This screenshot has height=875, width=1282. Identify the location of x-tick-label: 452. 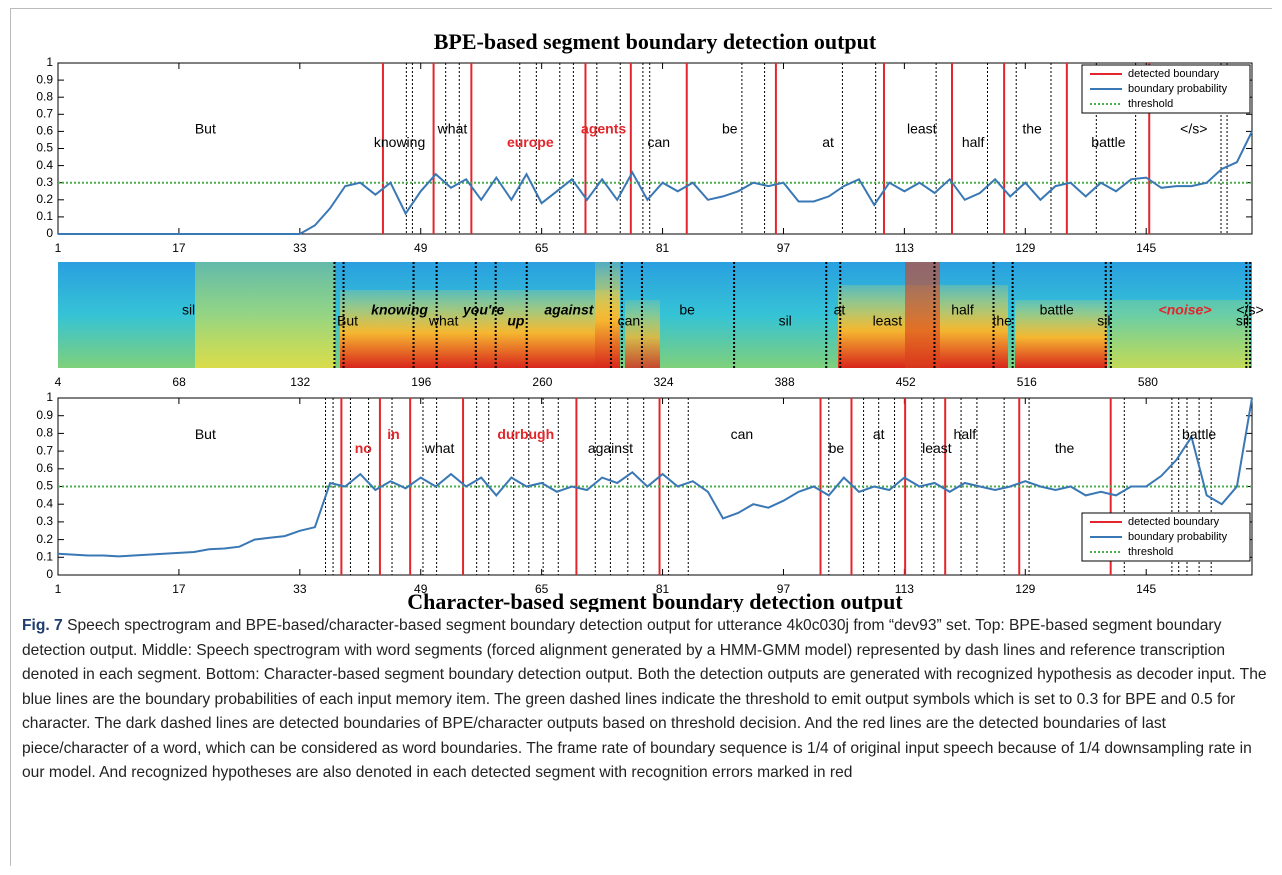
(906, 382).